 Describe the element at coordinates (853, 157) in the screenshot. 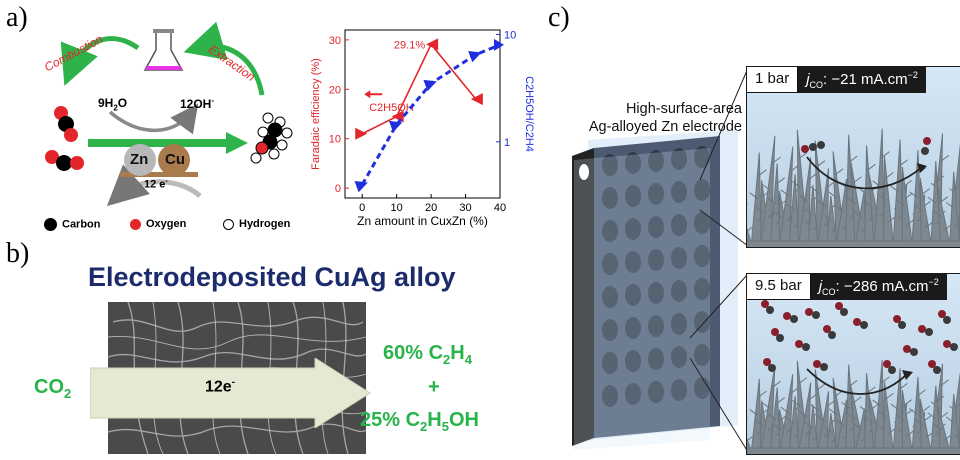

I see `inset-1bar: 1 bar jCO: −21 mA.cm−2` at that location.